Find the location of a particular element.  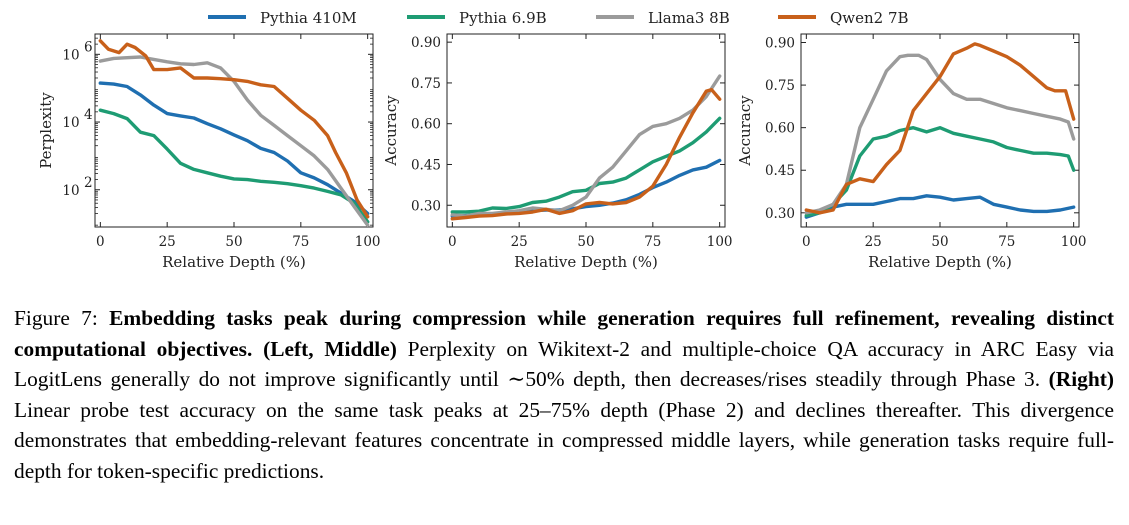

caption-label: Figure 7: is located at coordinates (56, 318).